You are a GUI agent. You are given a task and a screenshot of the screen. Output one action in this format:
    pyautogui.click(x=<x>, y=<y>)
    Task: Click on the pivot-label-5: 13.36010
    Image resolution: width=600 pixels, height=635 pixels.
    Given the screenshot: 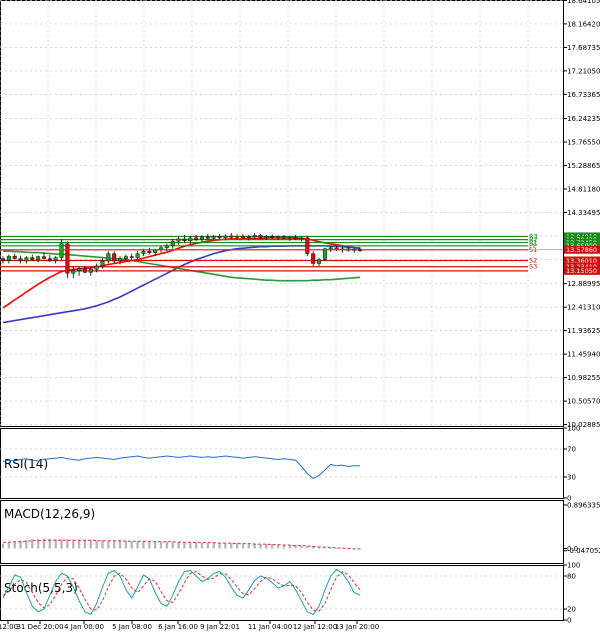 What is the action you would take?
    pyautogui.click(x=581, y=261)
    